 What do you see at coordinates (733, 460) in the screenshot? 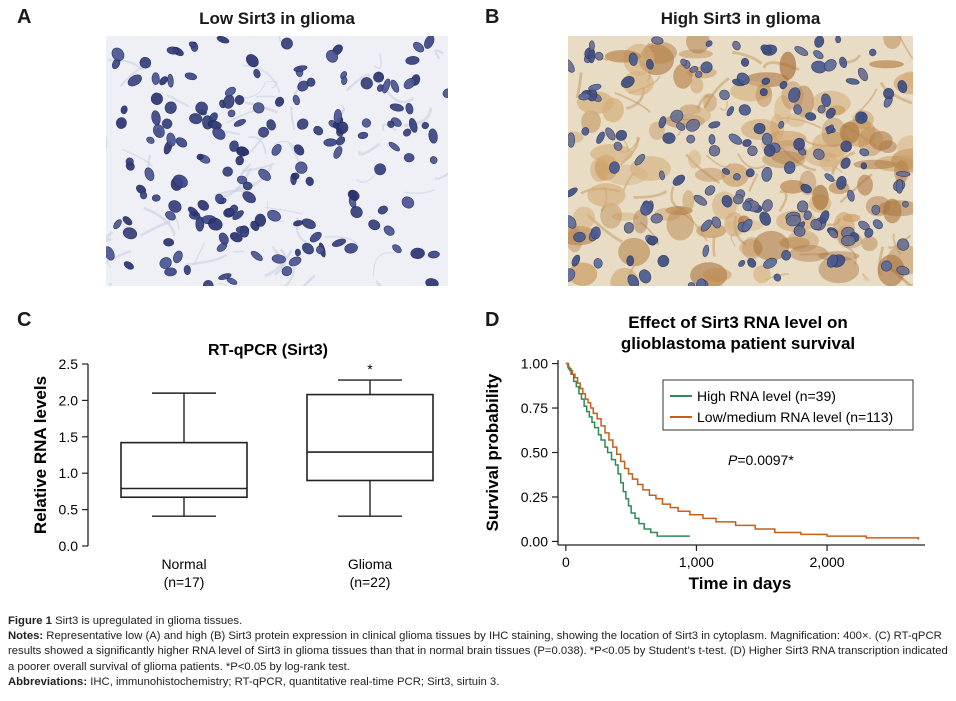
I see `p-symbol: P` at bounding box center [733, 460].